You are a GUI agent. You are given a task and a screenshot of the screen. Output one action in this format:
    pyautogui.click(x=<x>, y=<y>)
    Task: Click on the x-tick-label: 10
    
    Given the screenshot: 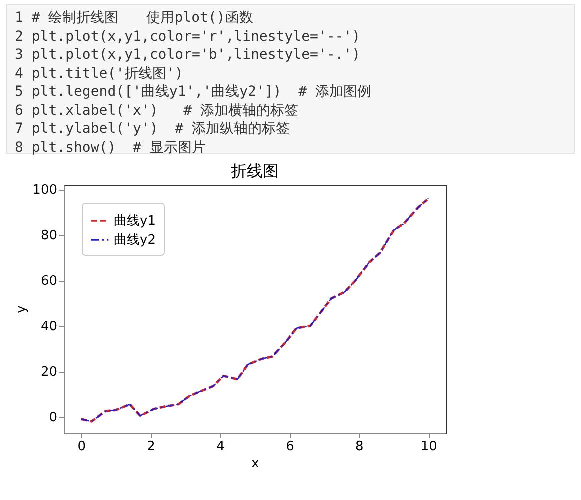 What is the action you would take?
    pyautogui.click(x=429, y=447)
    